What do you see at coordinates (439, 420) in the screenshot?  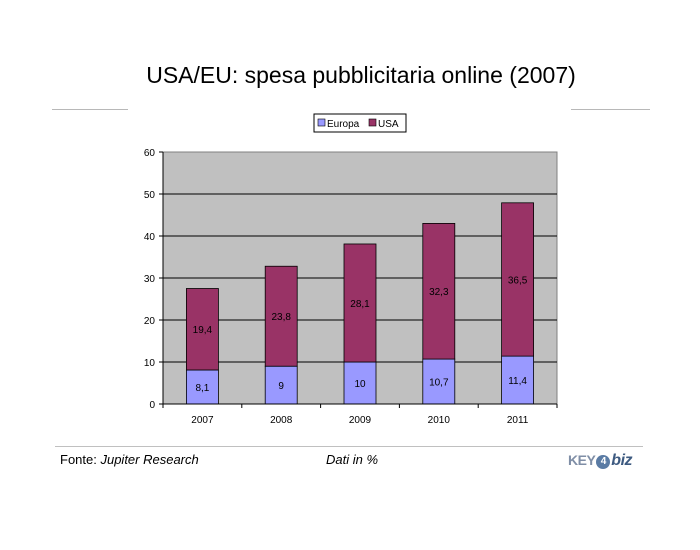 I see `x-tick-label: 2010` at bounding box center [439, 420].